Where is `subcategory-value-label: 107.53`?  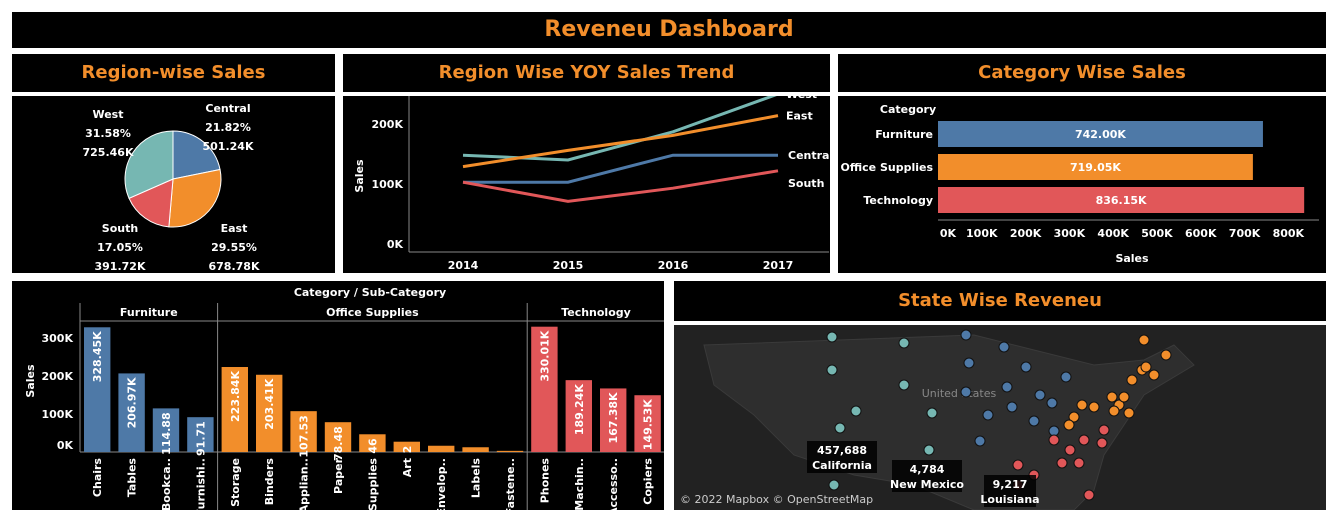 subcategory-value-label: 107.53 is located at coordinates (304, 436).